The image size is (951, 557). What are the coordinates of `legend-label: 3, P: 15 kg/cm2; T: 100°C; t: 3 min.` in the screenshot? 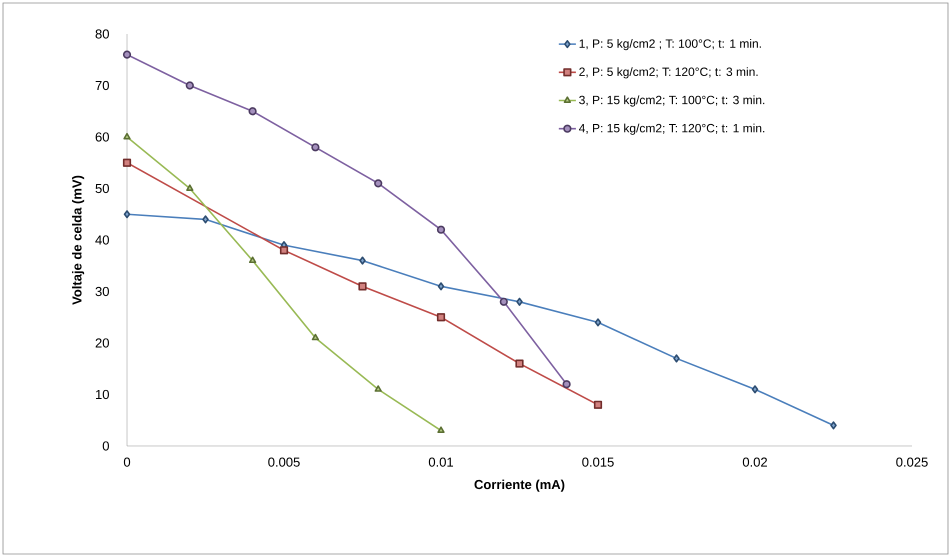 It's located at (671, 101).